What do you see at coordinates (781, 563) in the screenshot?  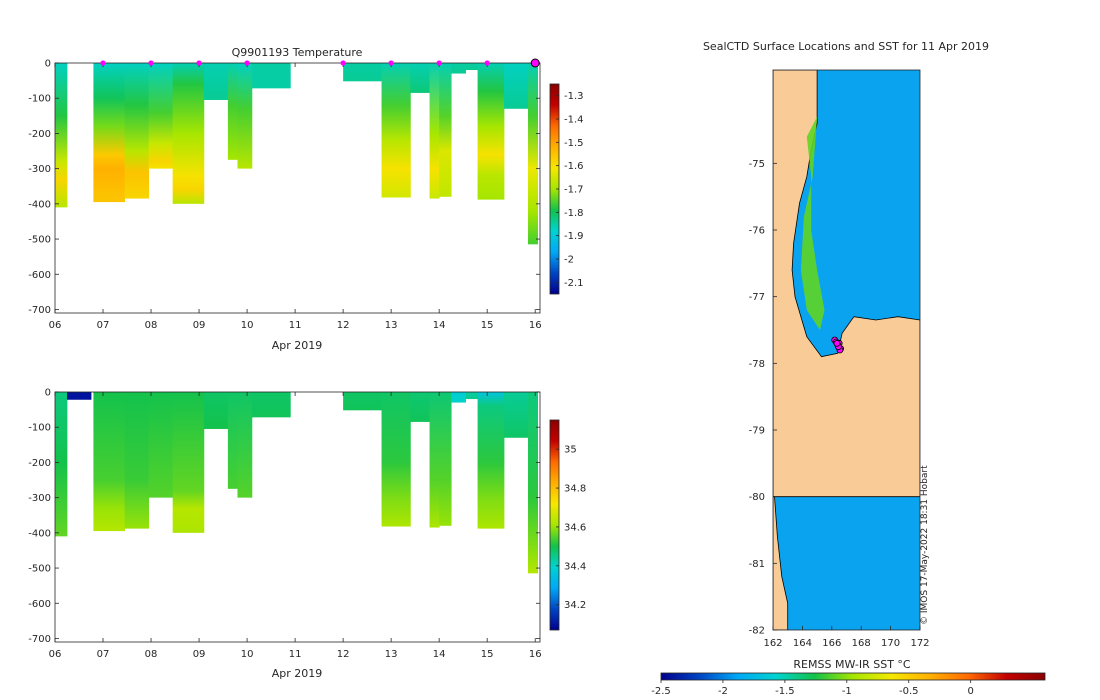 I see `land-coastal-strip` at bounding box center [781, 563].